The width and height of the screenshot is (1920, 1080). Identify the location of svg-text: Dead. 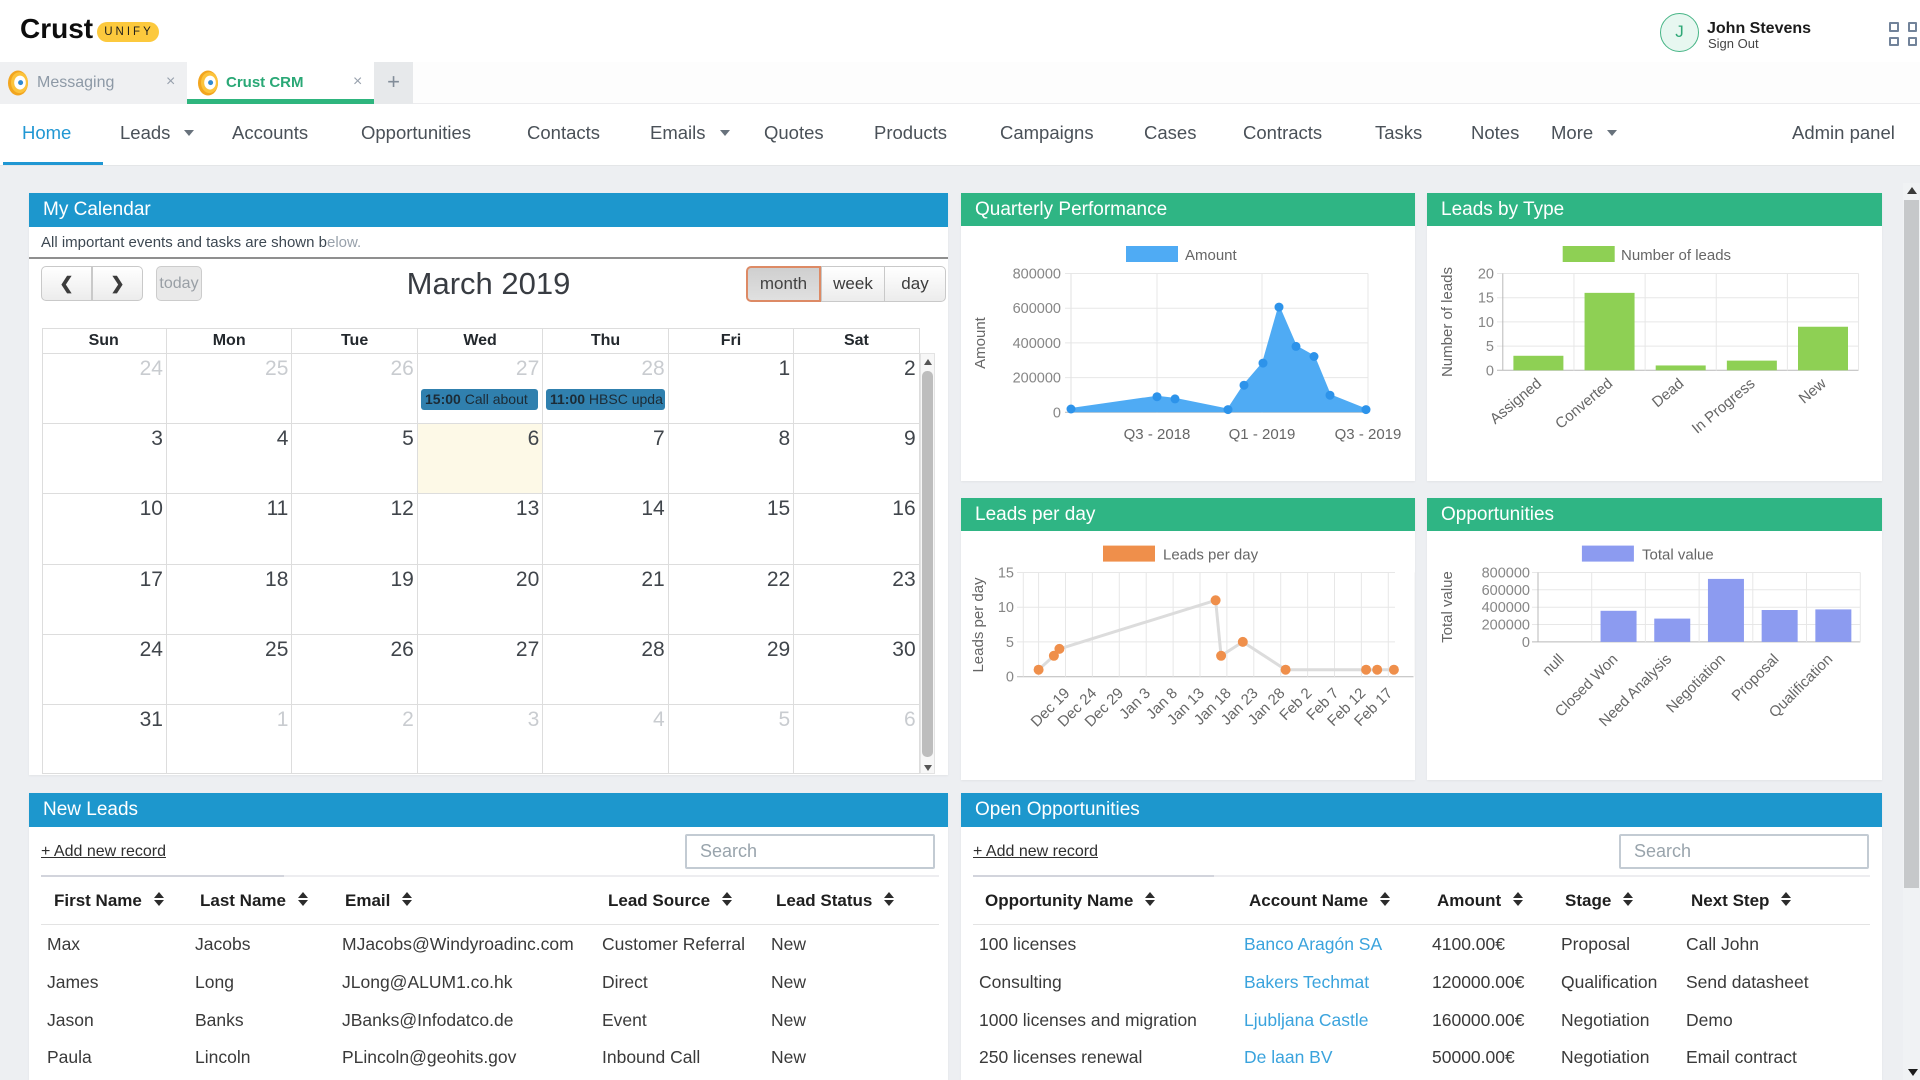
(1668, 393).